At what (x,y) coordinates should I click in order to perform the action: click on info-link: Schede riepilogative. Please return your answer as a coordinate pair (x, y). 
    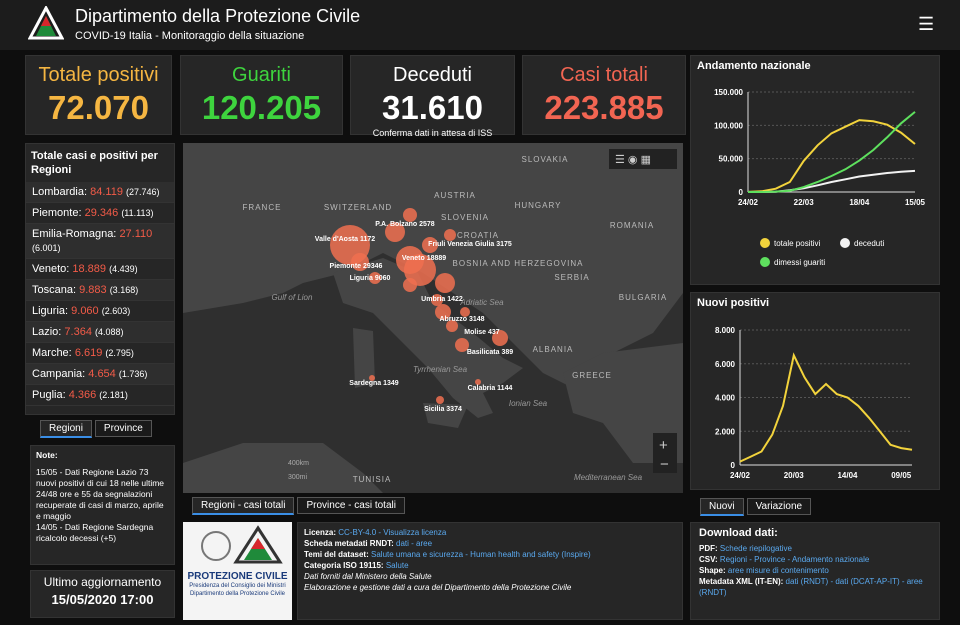
    Looking at the image, I should click on (755, 548).